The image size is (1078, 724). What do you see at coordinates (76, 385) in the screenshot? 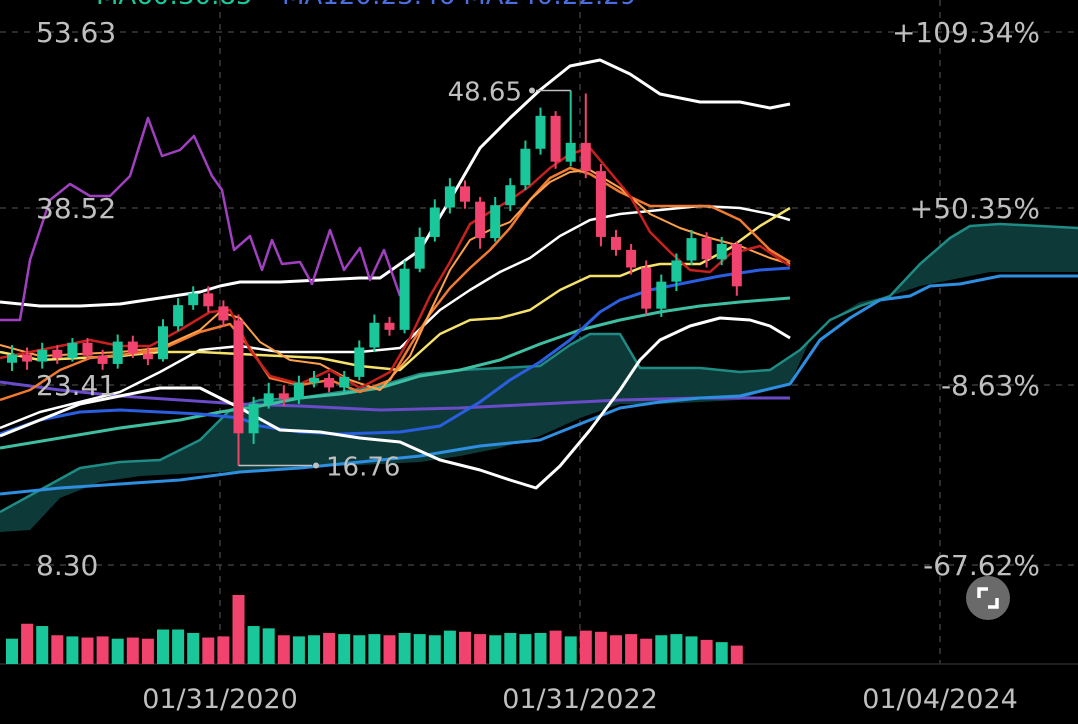
I see `y-axis-price-label: 23.41` at bounding box center [76, 385].